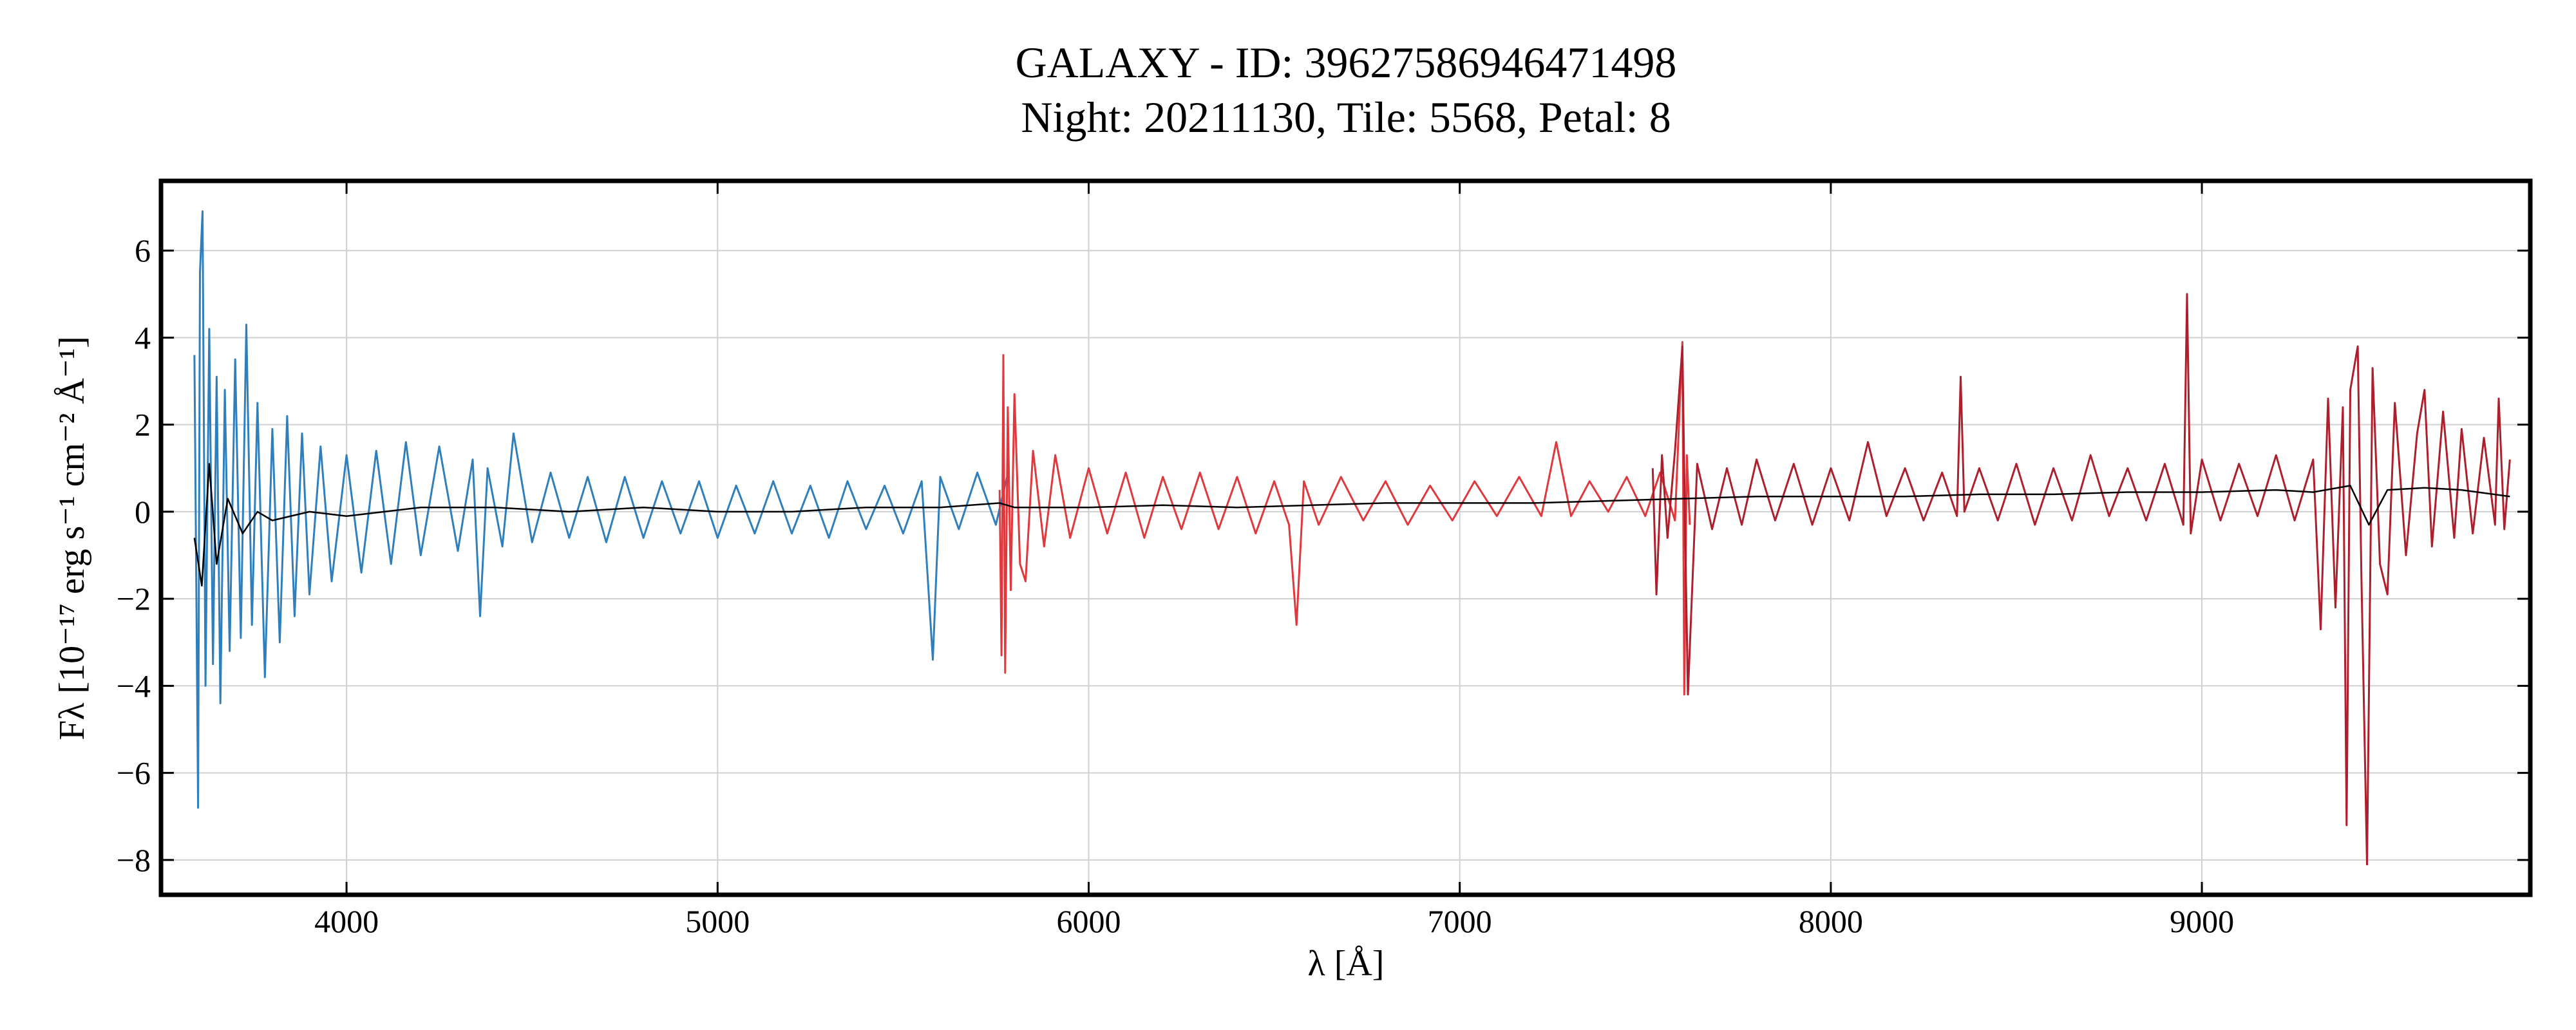 The image size is (2576, 1030). I want to click on y-tick-label: −2, so click(134, 599).